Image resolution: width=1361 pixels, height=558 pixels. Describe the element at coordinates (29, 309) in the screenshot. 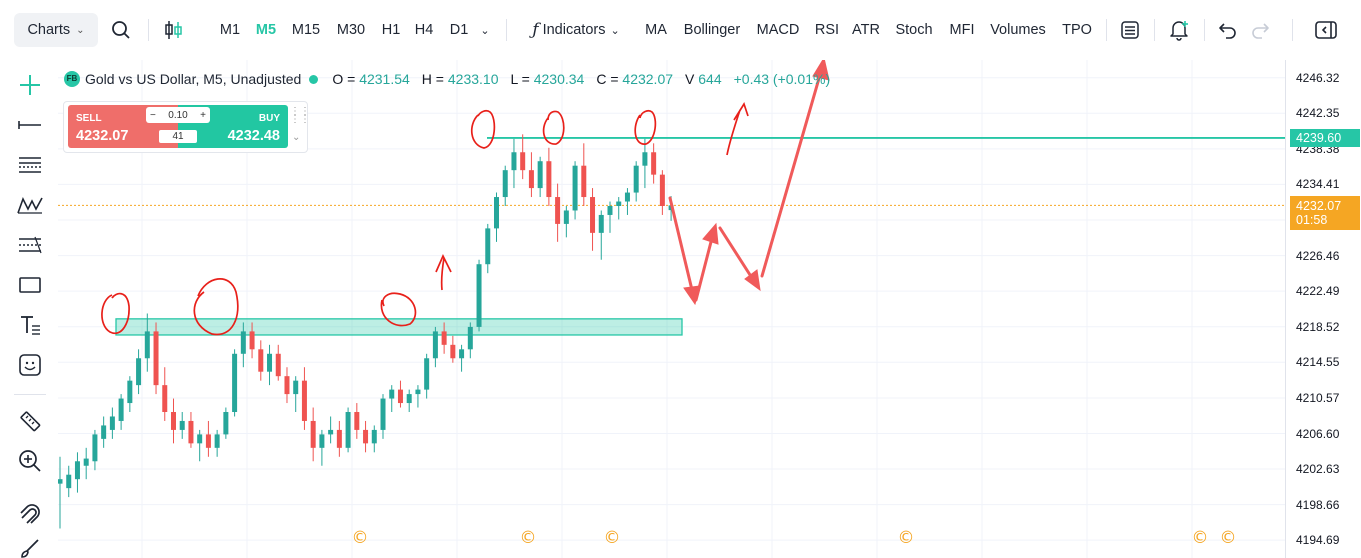

I see `drawing-toolbar` at that location.